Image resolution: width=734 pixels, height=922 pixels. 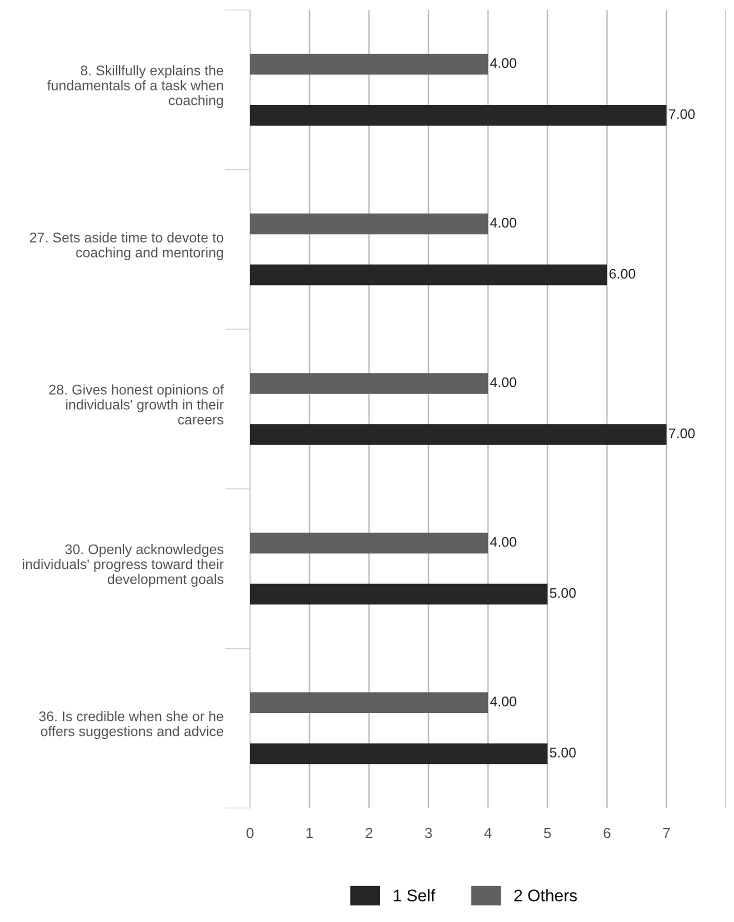 I want to click on y-tick-label: 36. Is credible when she or he offers suggestions and advice, so click(x=131, y=725).